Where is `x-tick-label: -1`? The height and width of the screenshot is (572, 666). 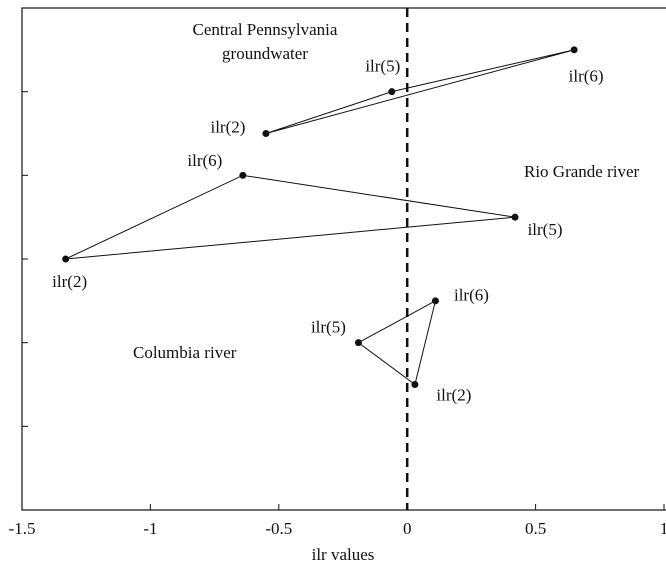 x-tick-label: -1 is located at coordinates (150, 528).